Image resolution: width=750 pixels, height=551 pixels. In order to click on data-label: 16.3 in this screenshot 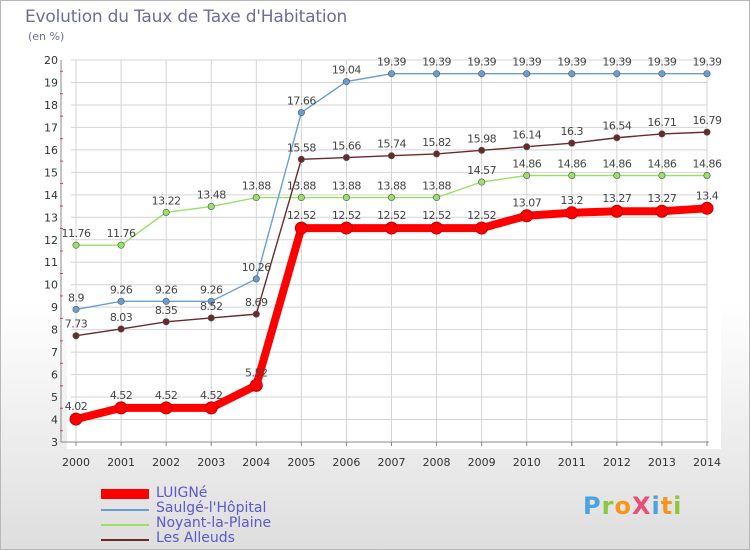, I will do `click(572, 131)`.